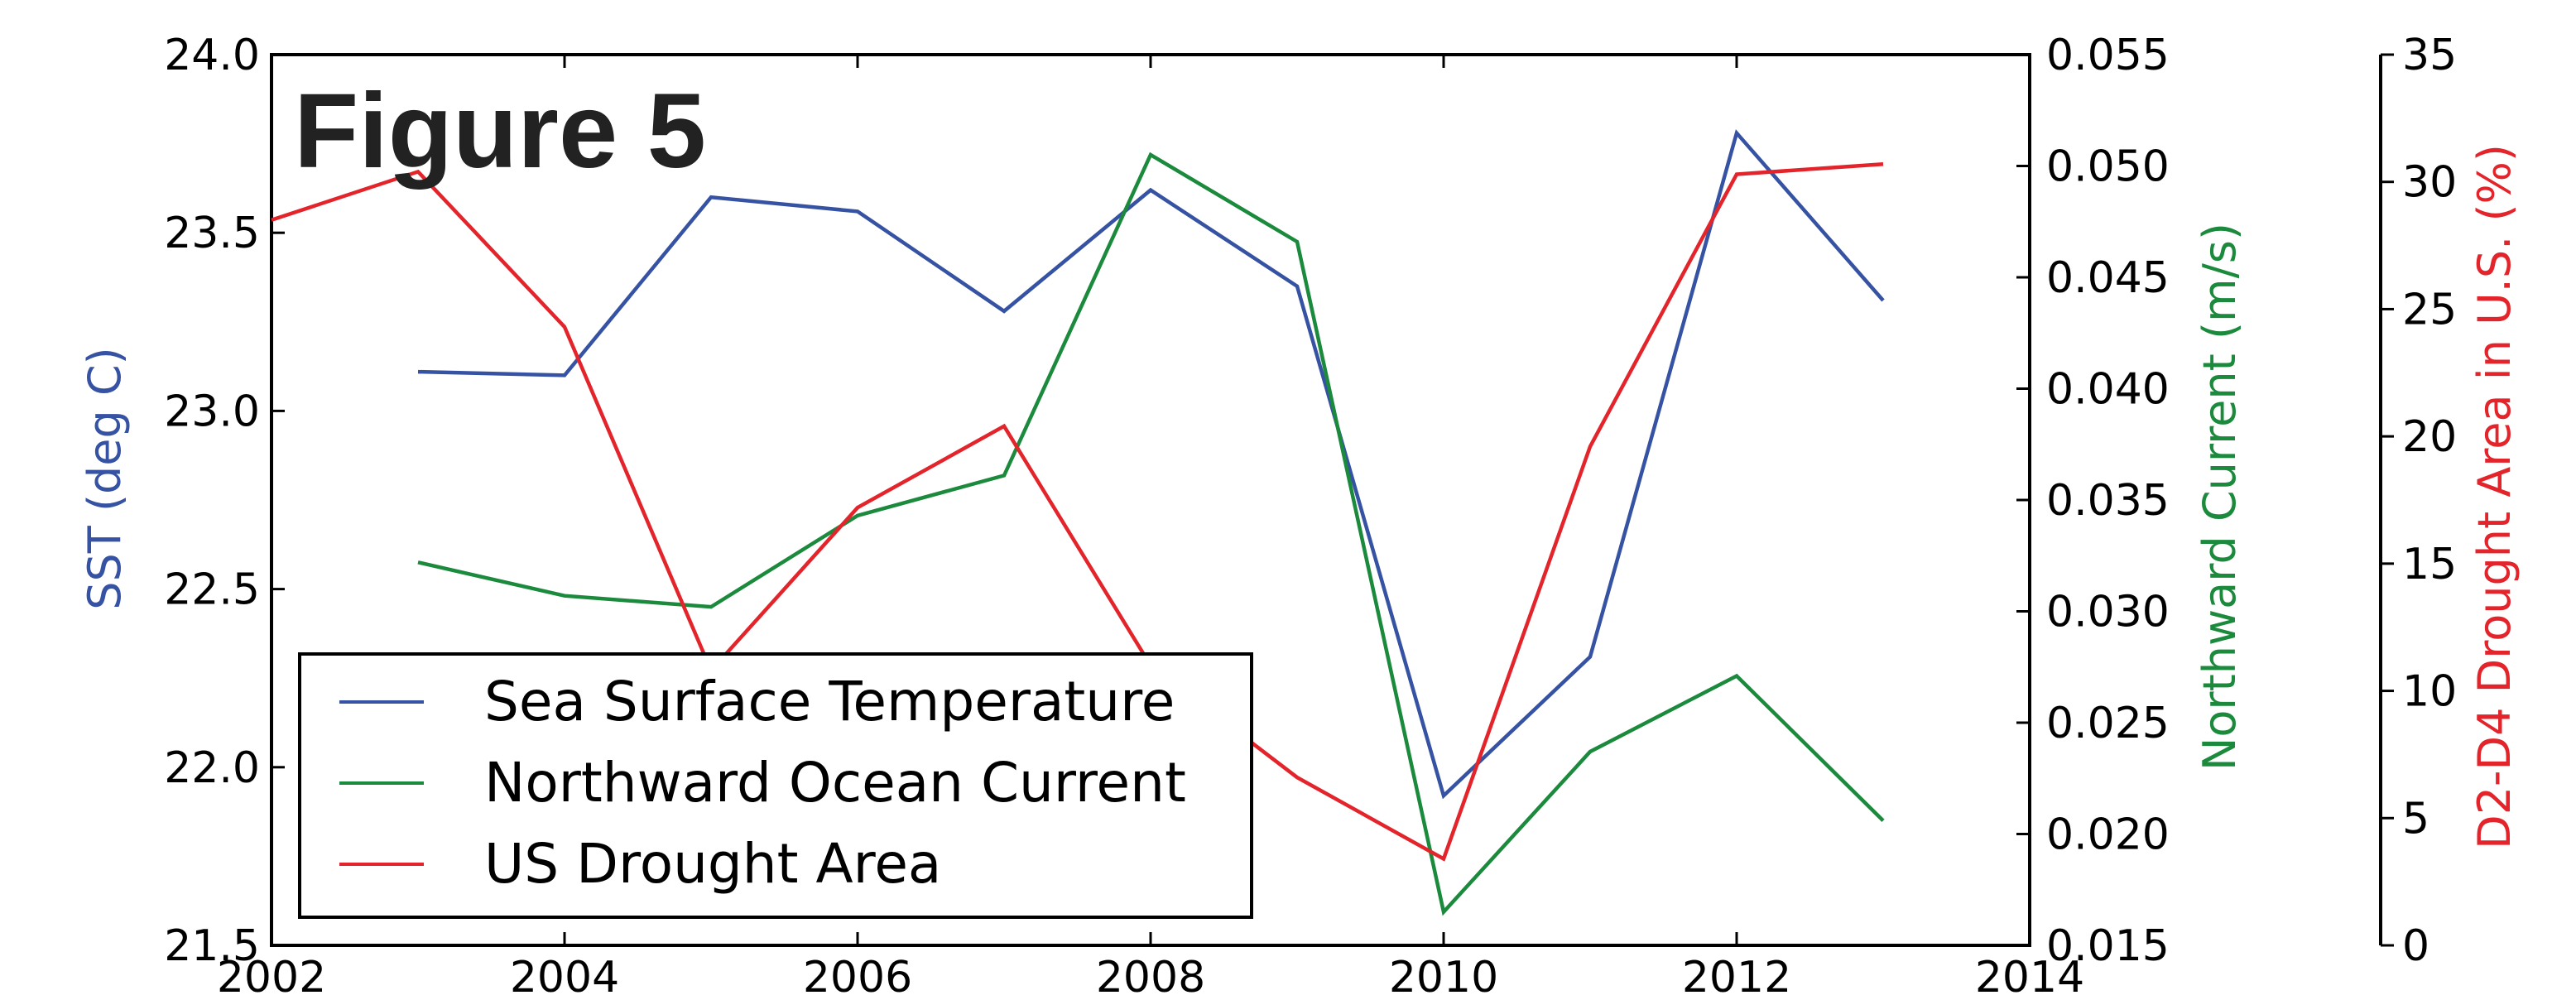  I want to click on x-tick-label: 2006, so click(857, 974).